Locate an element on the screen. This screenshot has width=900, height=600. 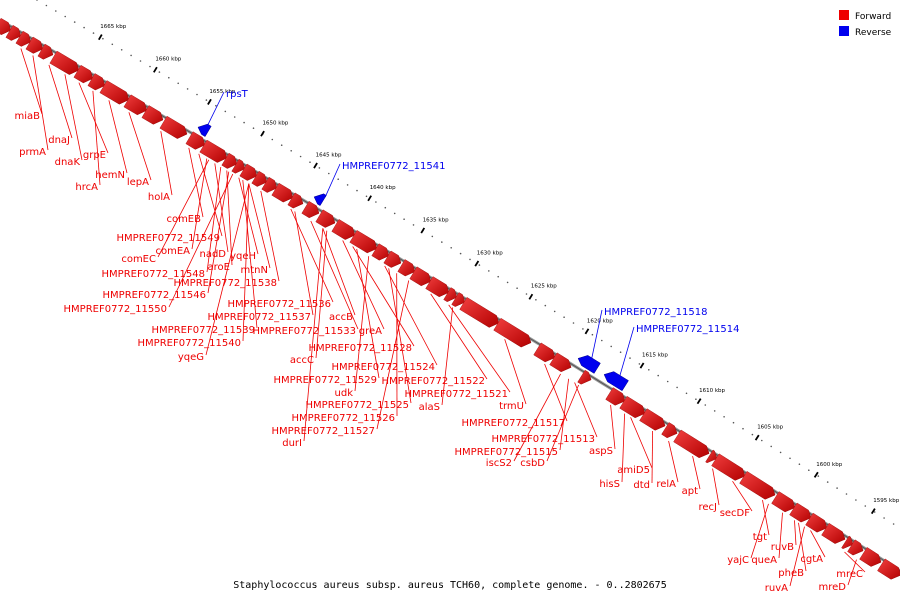
gene-label-miab: miaB is located at coordinates (27, 116).